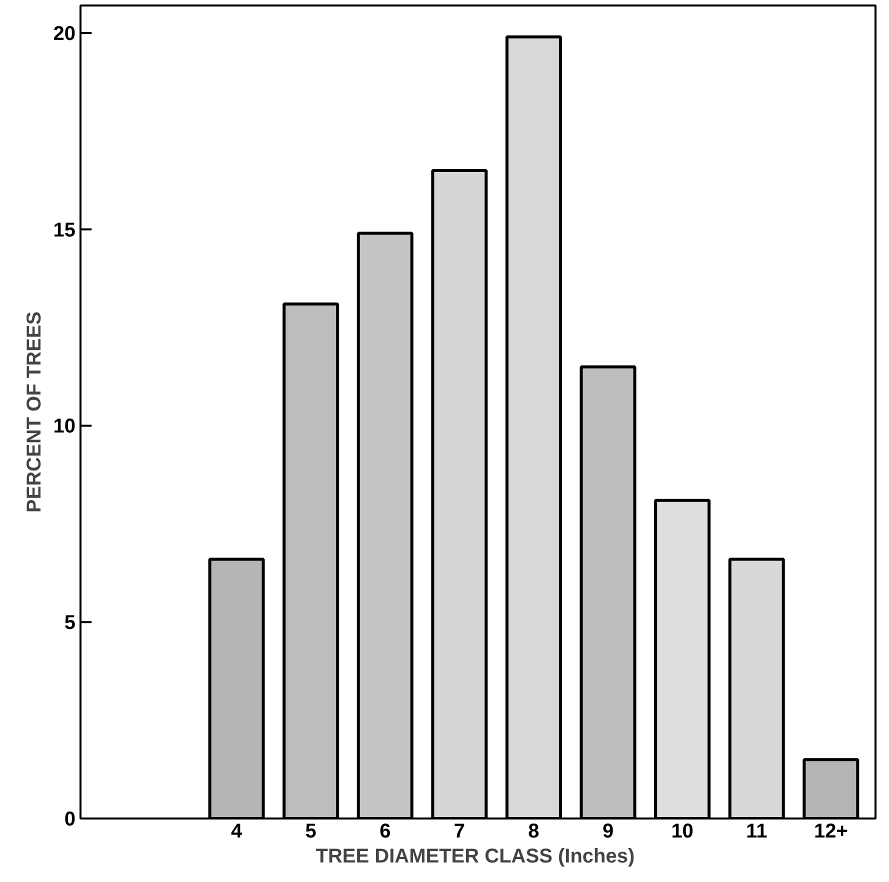  What do you see at coordinates (64, 230) in the screenshot?
I see `y-tick-label: 15` at bounding box center [64, 230].